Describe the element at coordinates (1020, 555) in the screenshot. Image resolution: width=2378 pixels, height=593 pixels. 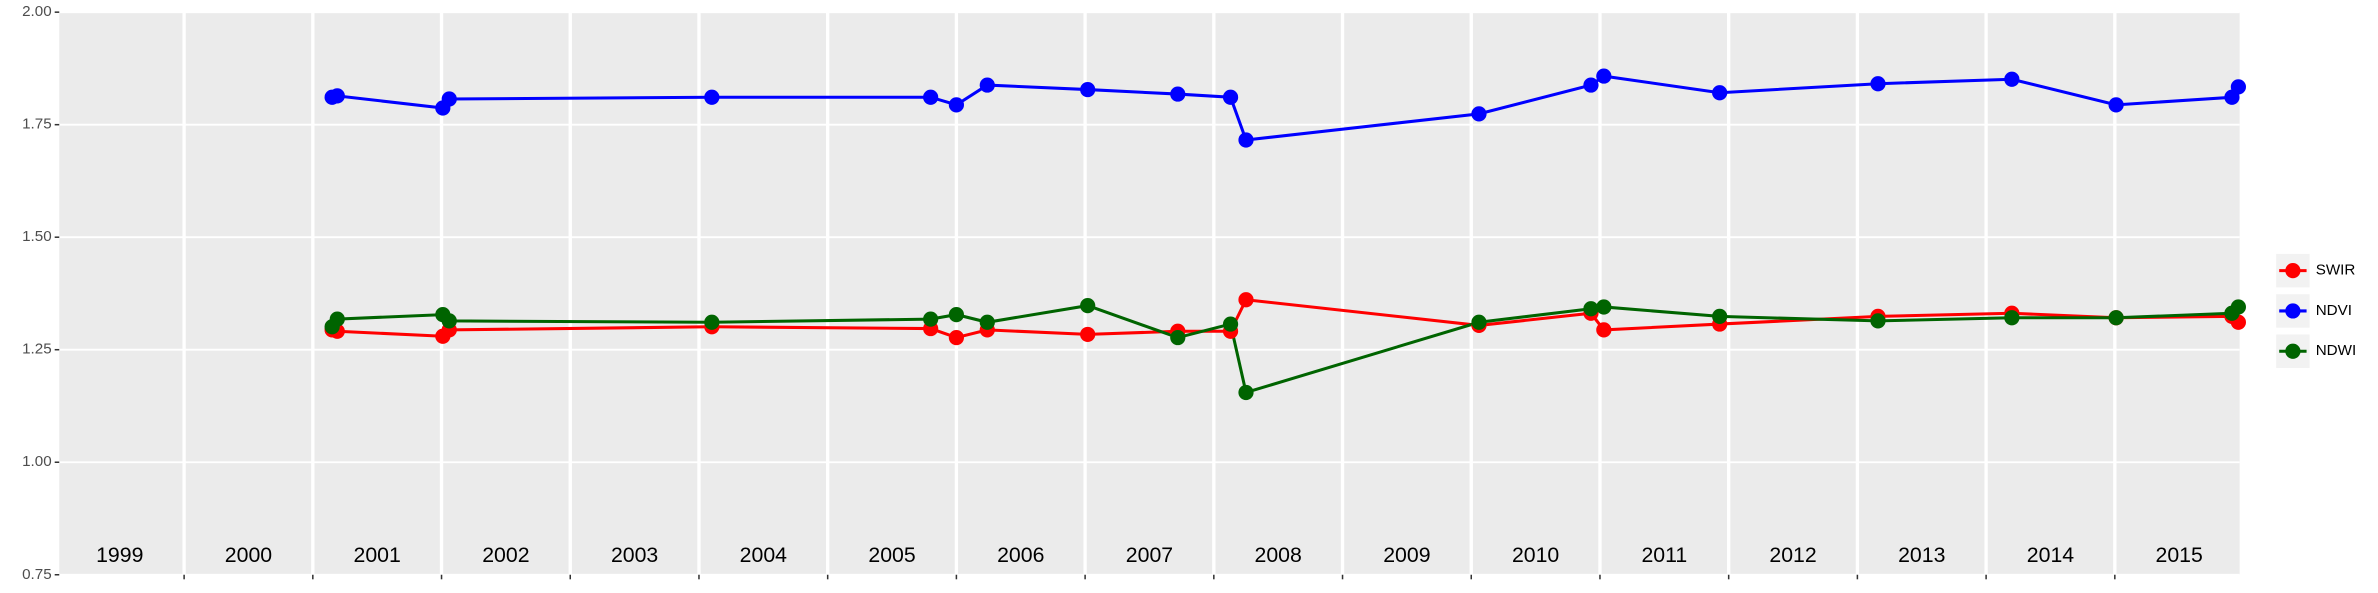
I see `year-label: 2006` at that location.